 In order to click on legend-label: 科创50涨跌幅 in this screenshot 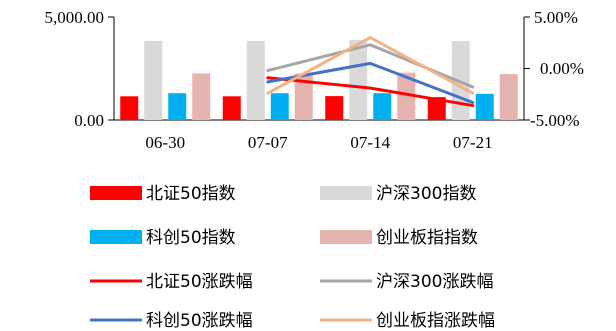, I will do `click(199, 321)`.